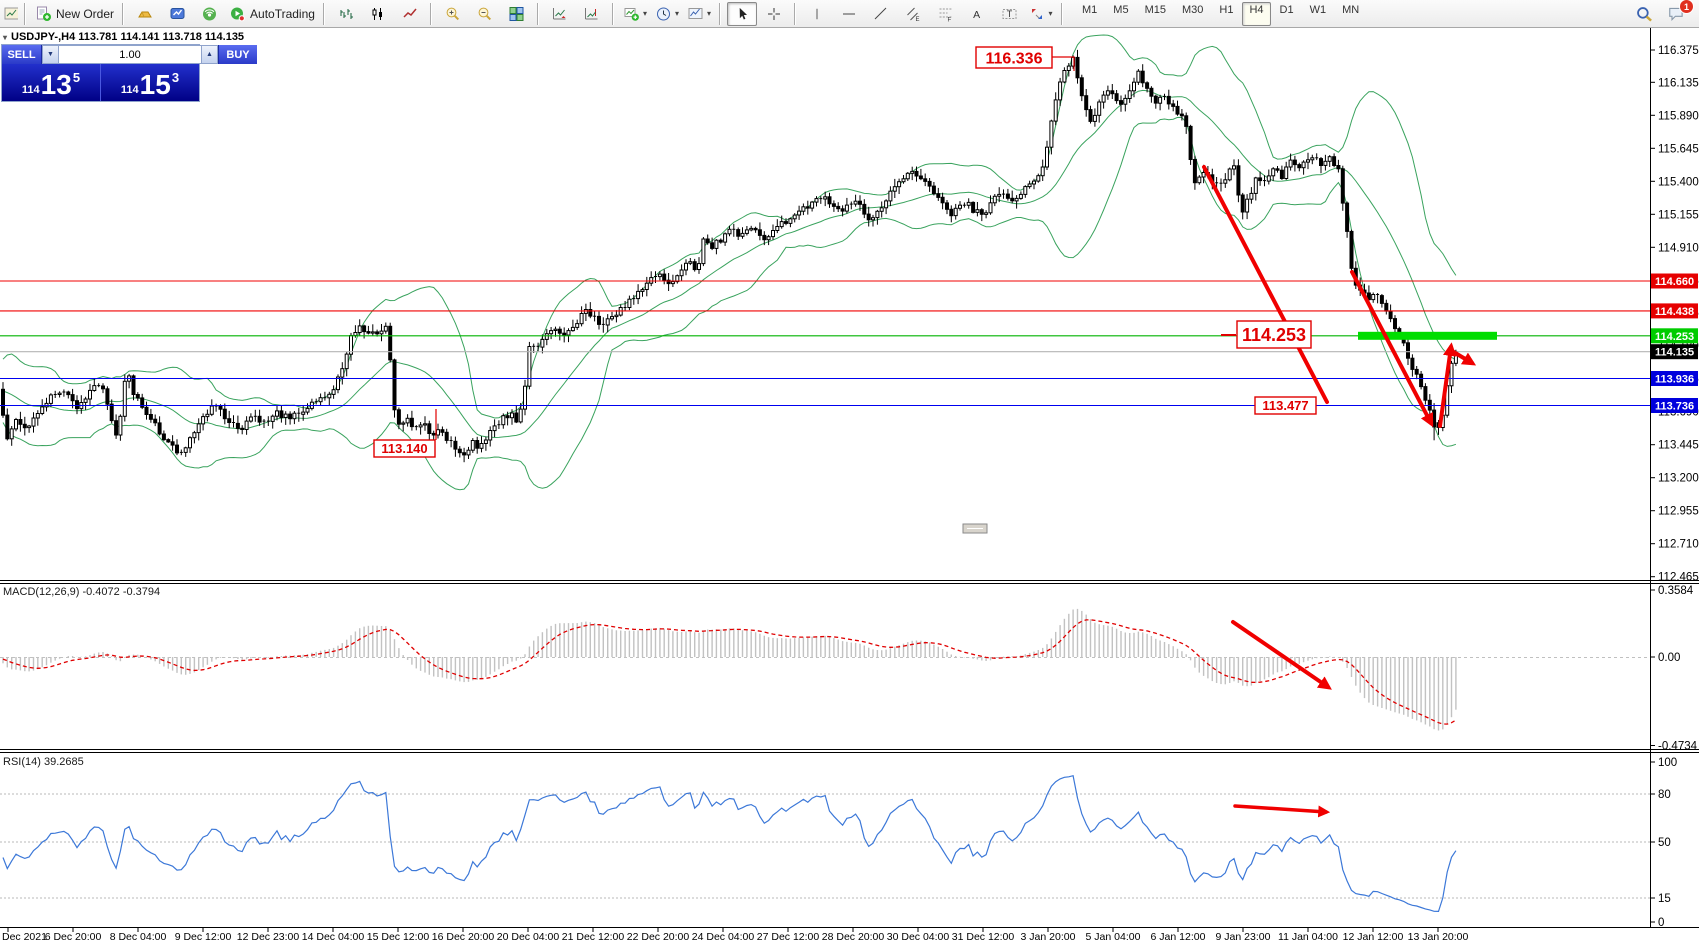  I want to click on svg-text: 22 Dec 20:00, so click(658, 937).